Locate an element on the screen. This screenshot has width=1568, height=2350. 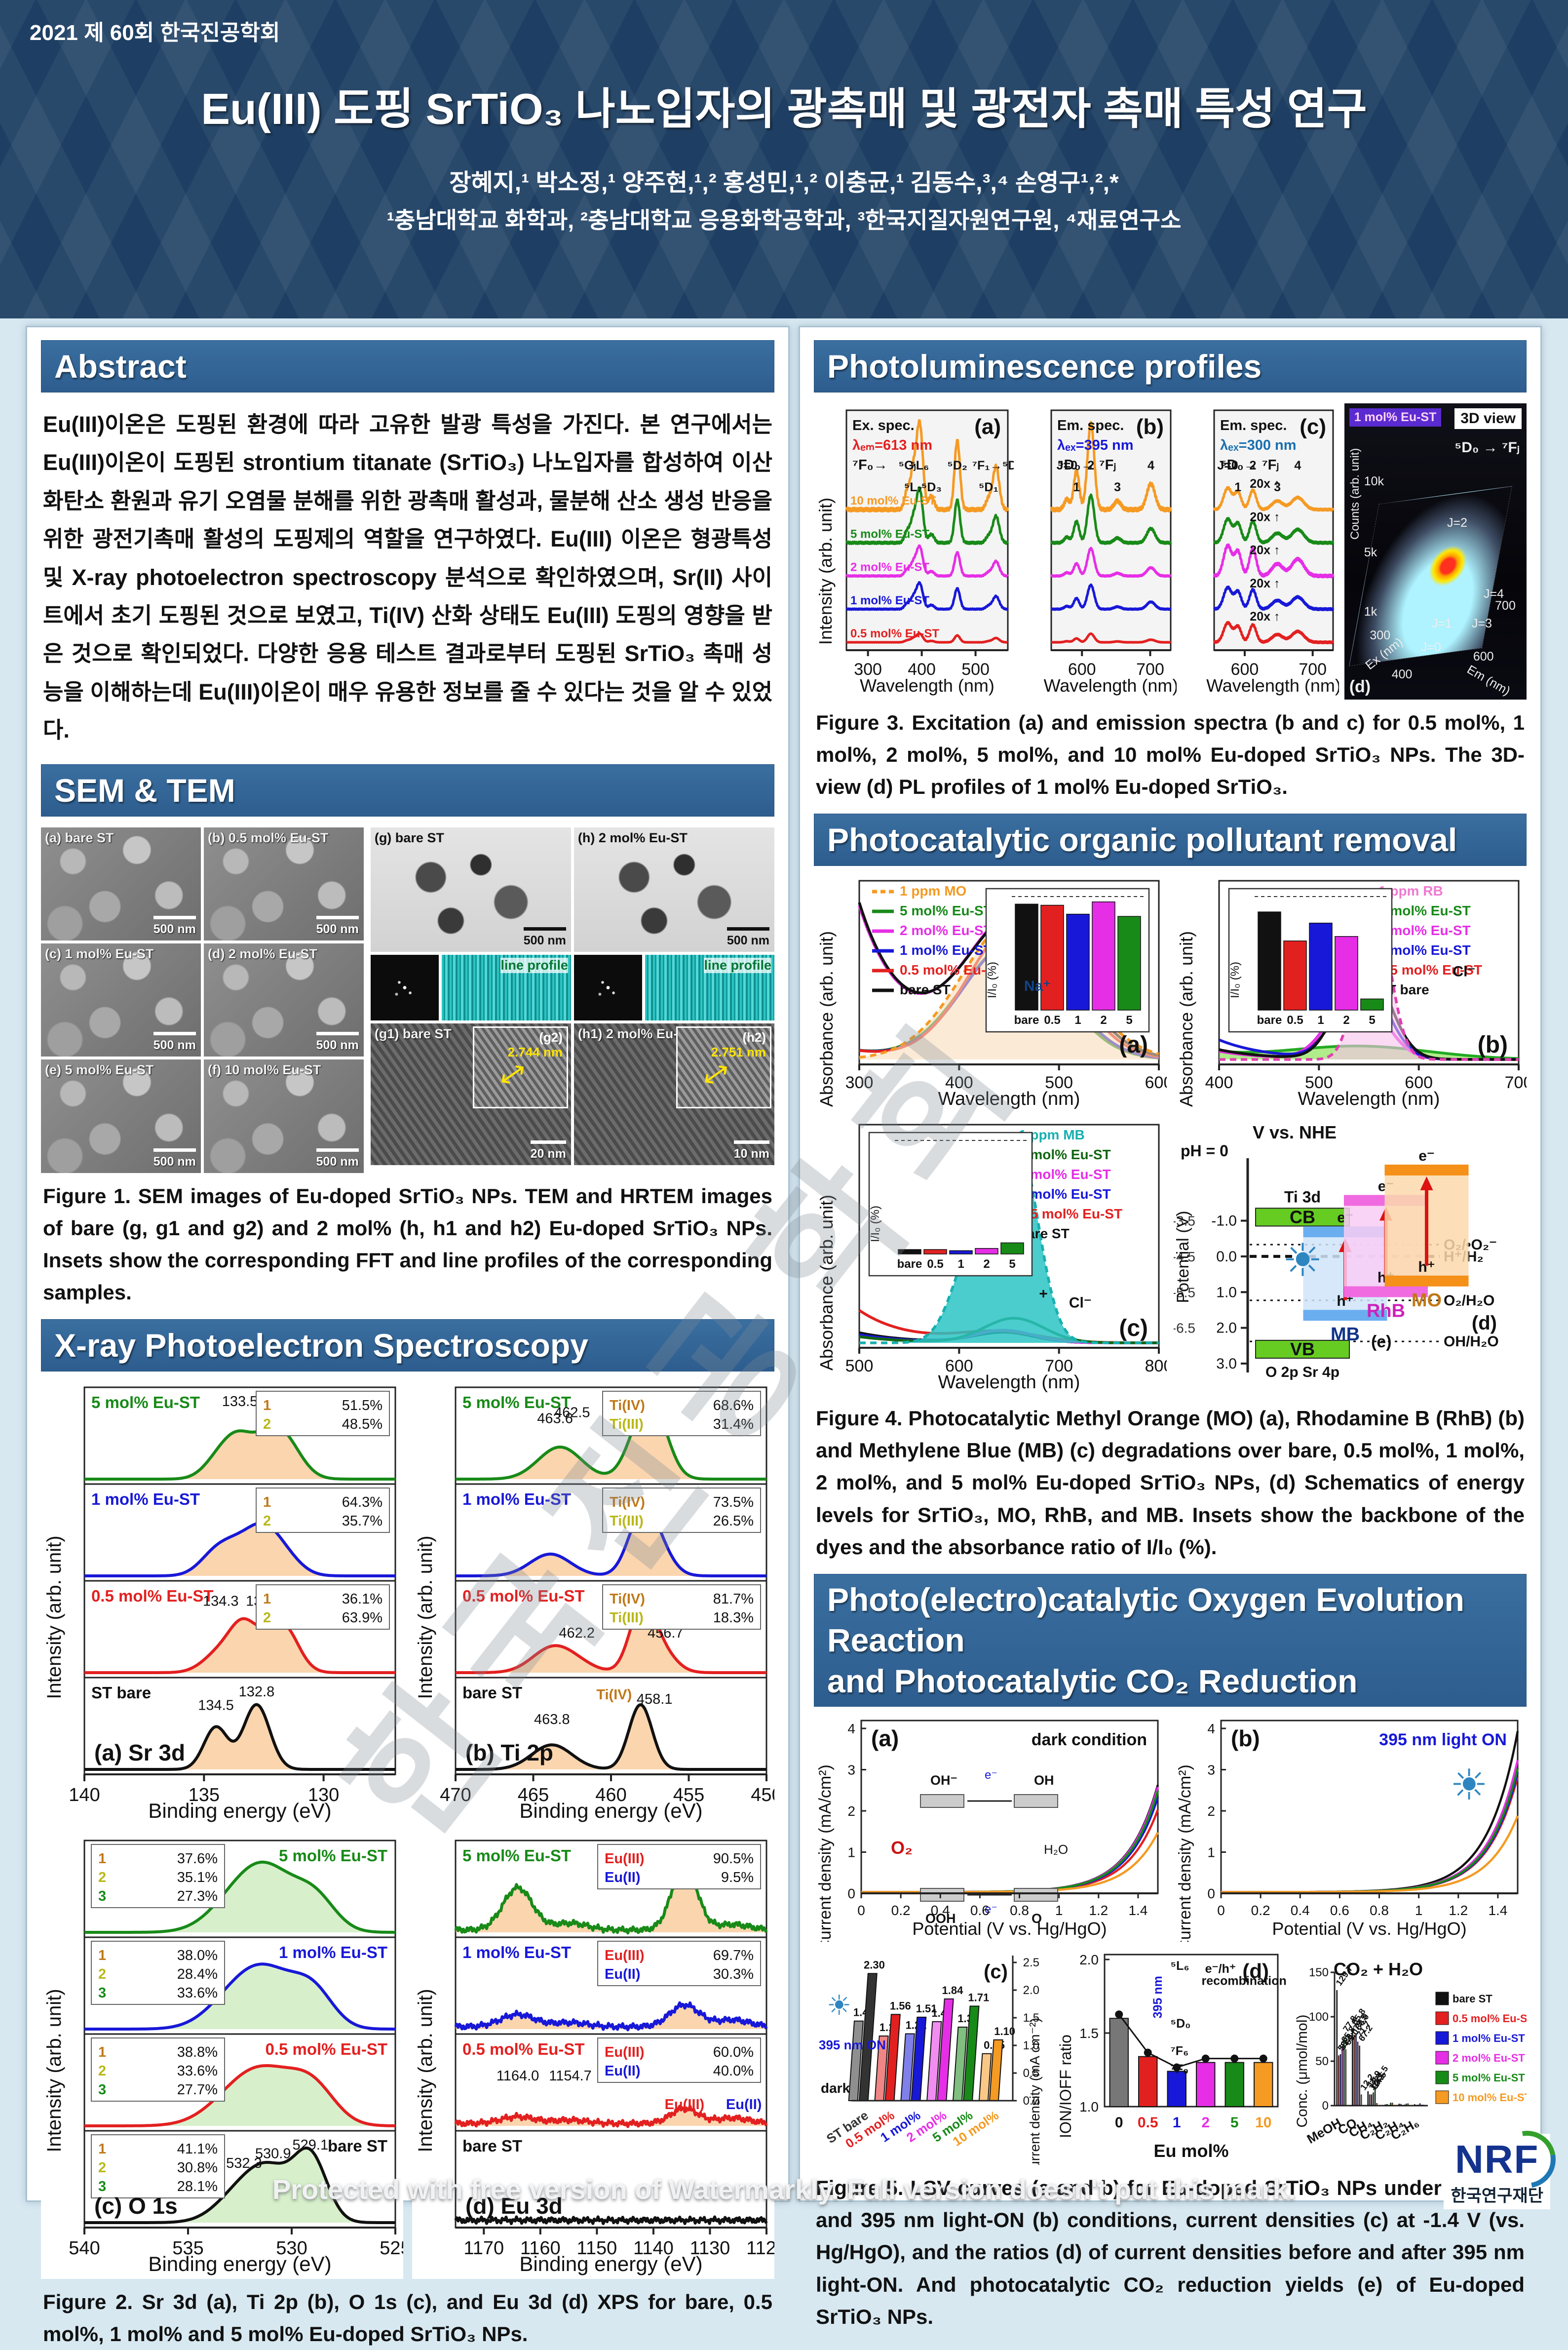
svg-text: 455 is located at coordinates (688, 1795).